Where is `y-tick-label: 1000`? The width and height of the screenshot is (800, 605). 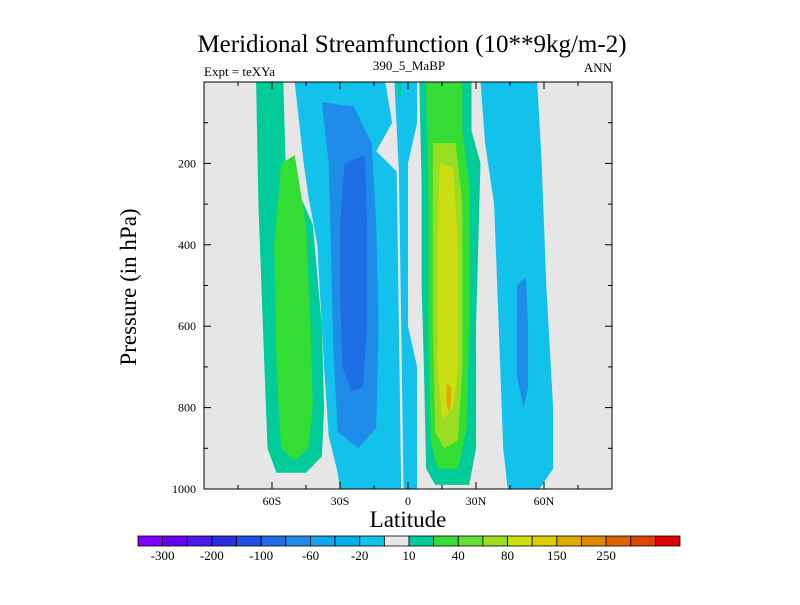
y-tick-label: 1000 is located at coordinates (184, 489).